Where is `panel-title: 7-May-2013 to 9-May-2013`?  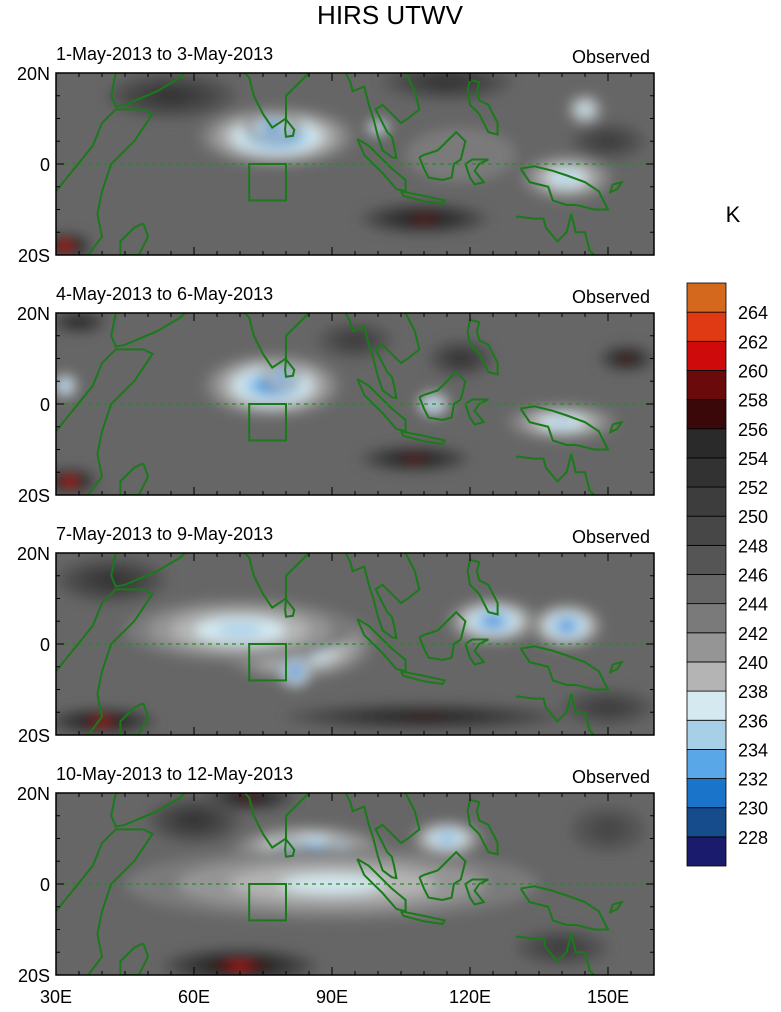 panel-title: 7-May-2013 to 9-May-2013 is located at coordinates (164, 534).